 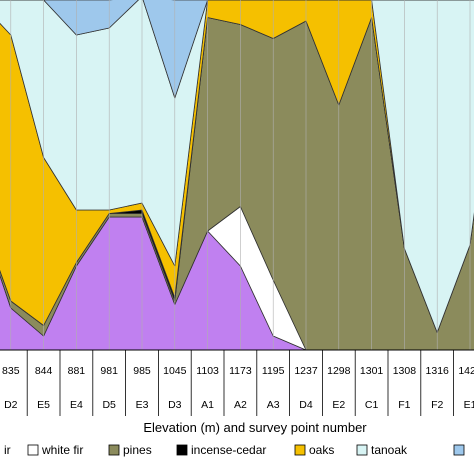 I want to click on legend-label: white fir, so click(x=62, y=450).